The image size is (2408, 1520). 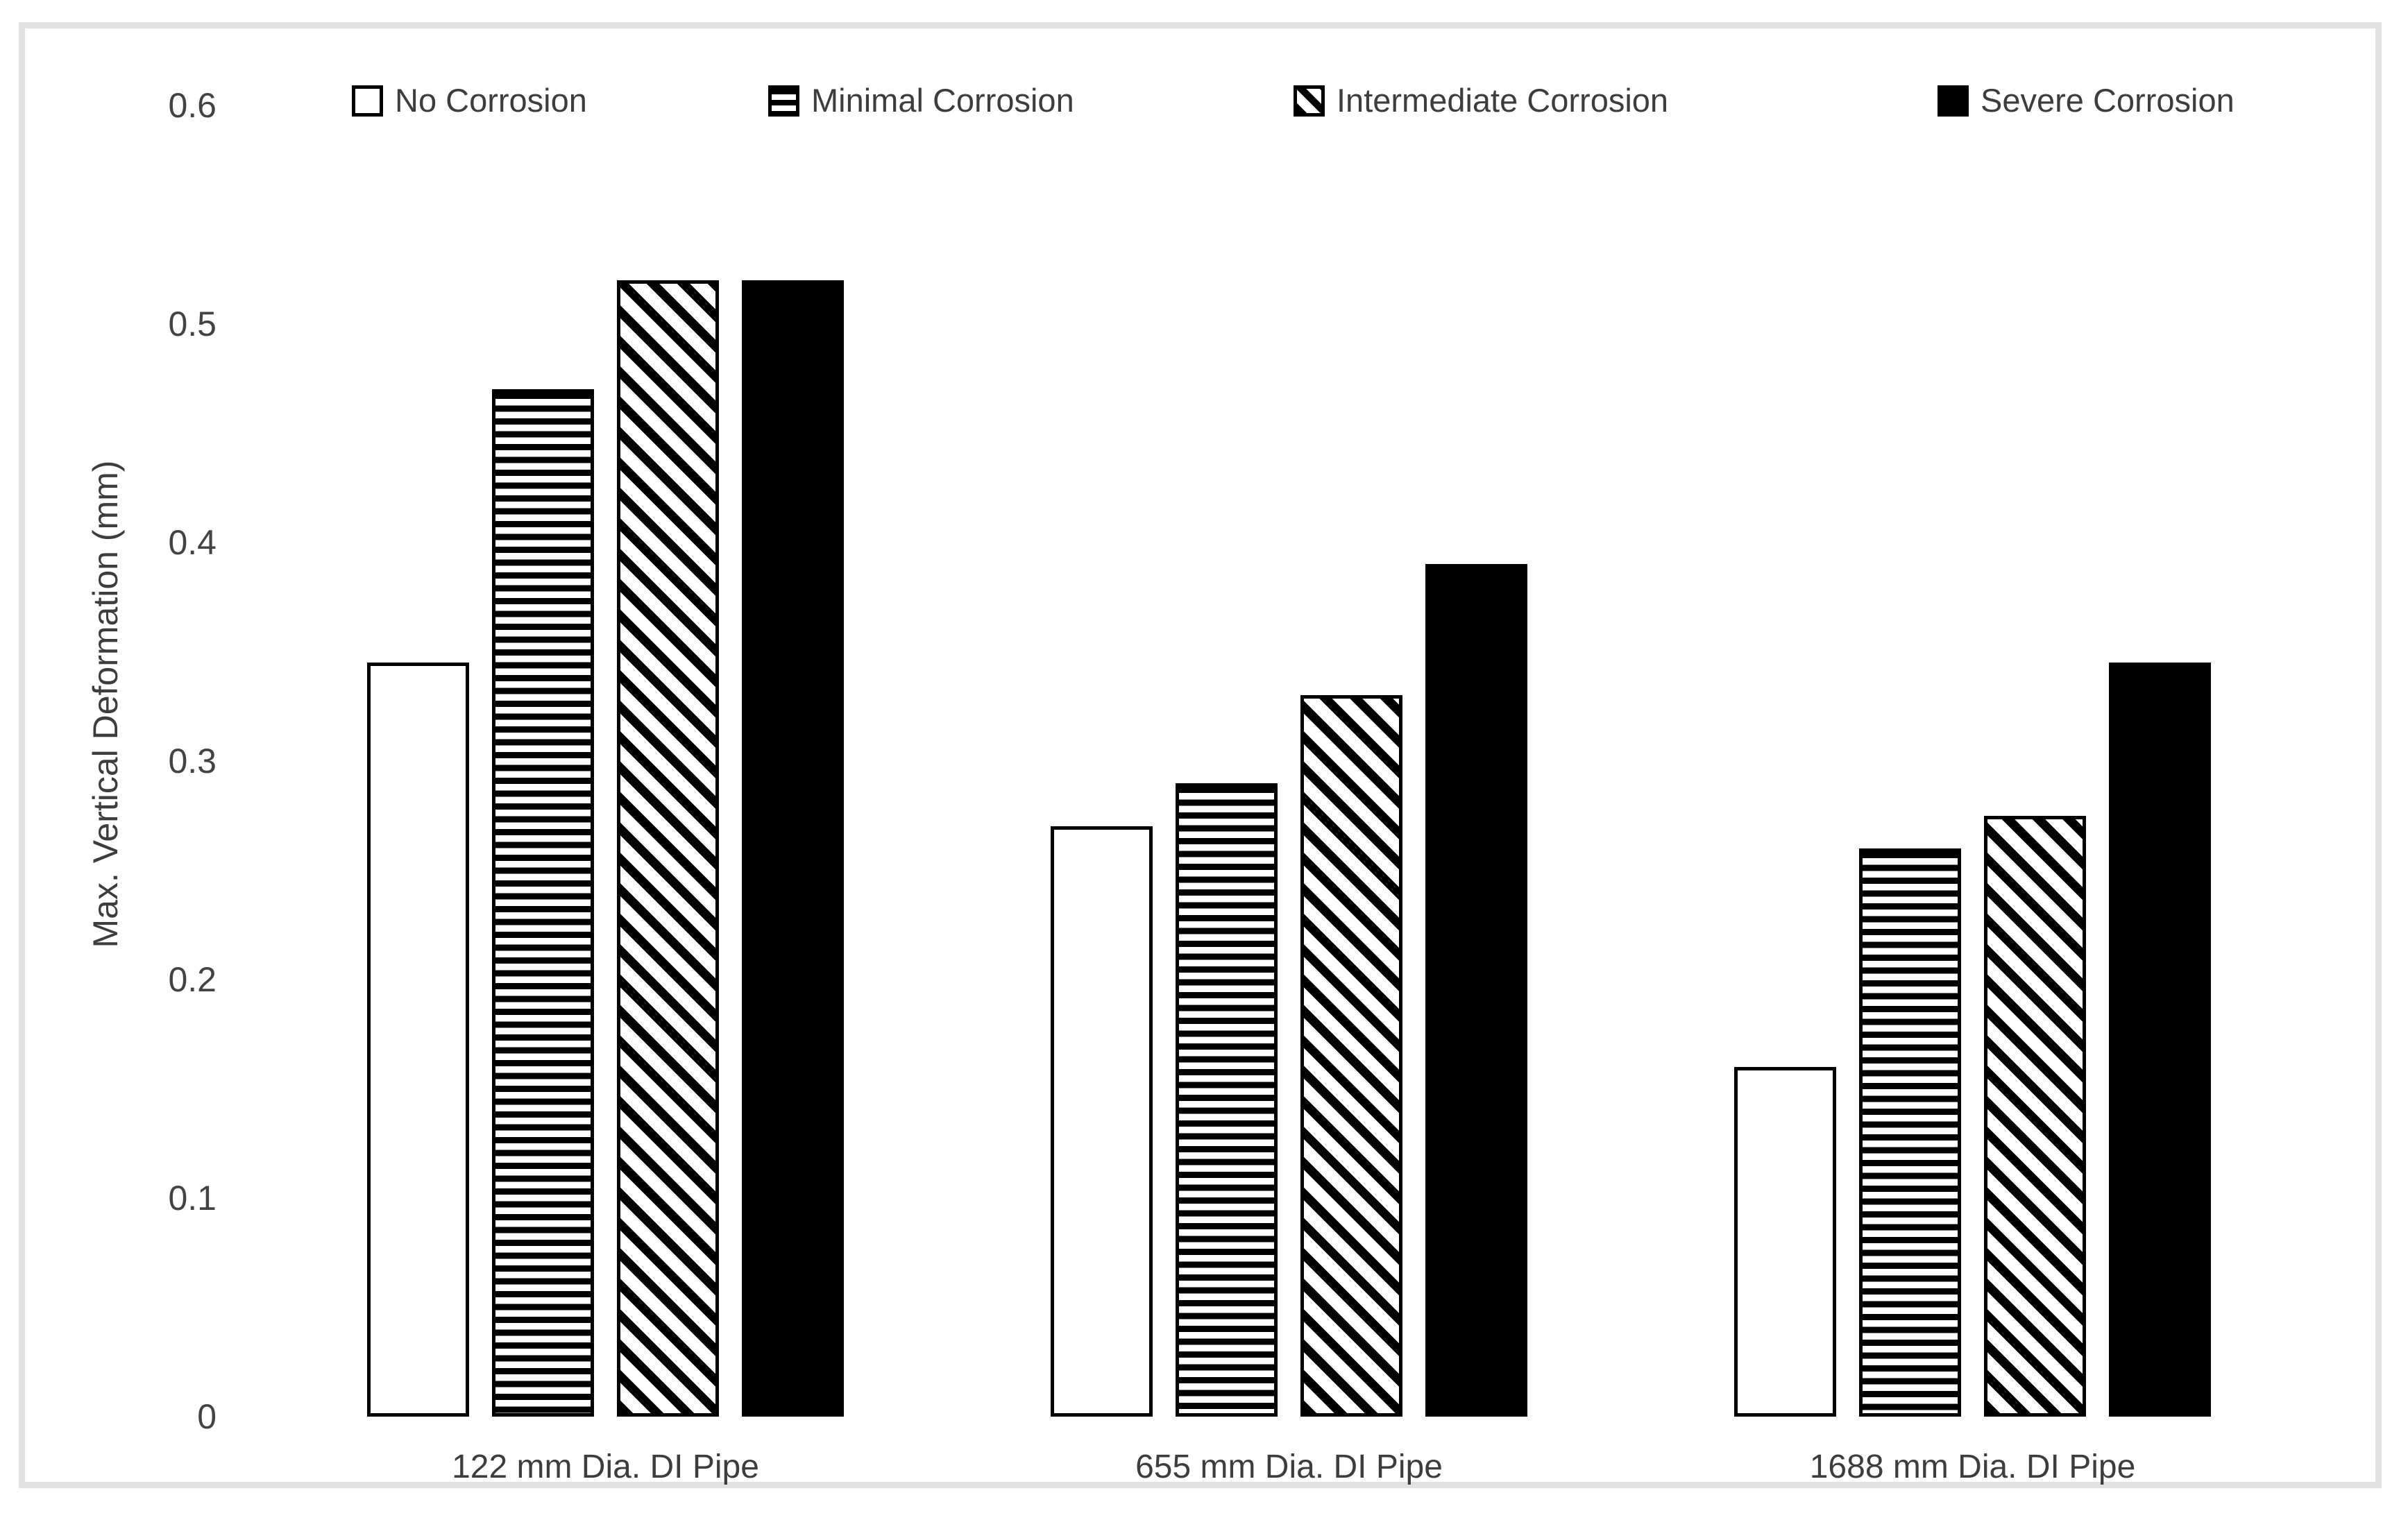 I want to click on legend-item-minimal-corrosion: Minimal Corrosion, so click(x=921, y=100).